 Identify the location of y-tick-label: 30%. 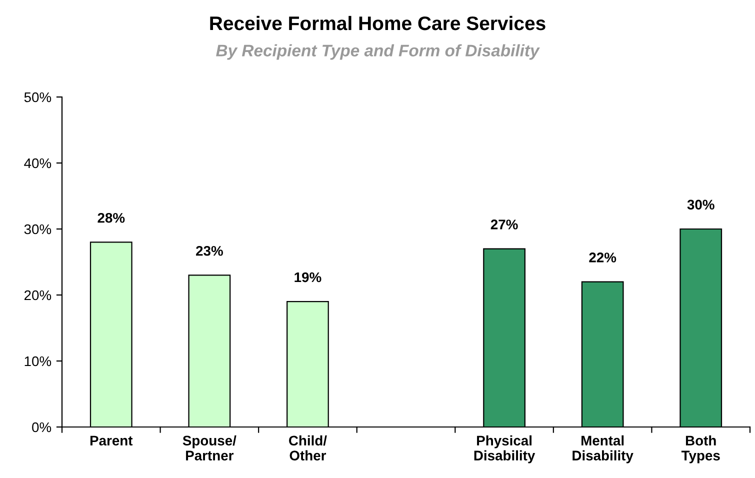
(38, 229).